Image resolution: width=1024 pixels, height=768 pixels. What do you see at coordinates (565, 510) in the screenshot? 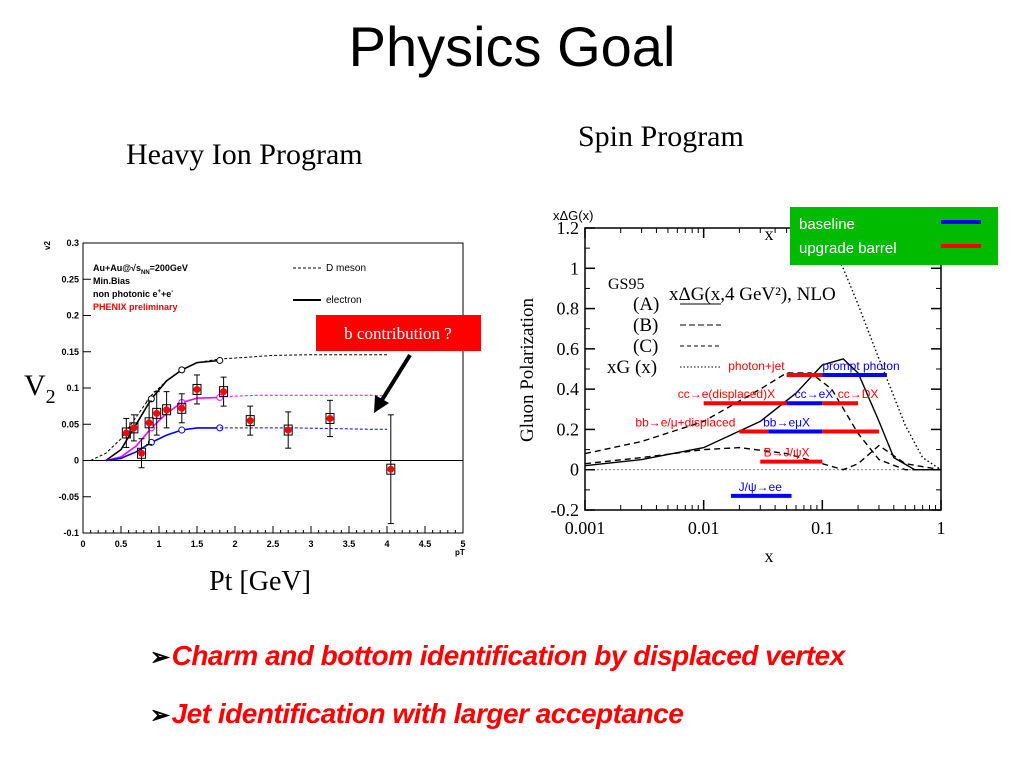
I see `y-tick-label: -0.2` at bounding box center [565, 510].